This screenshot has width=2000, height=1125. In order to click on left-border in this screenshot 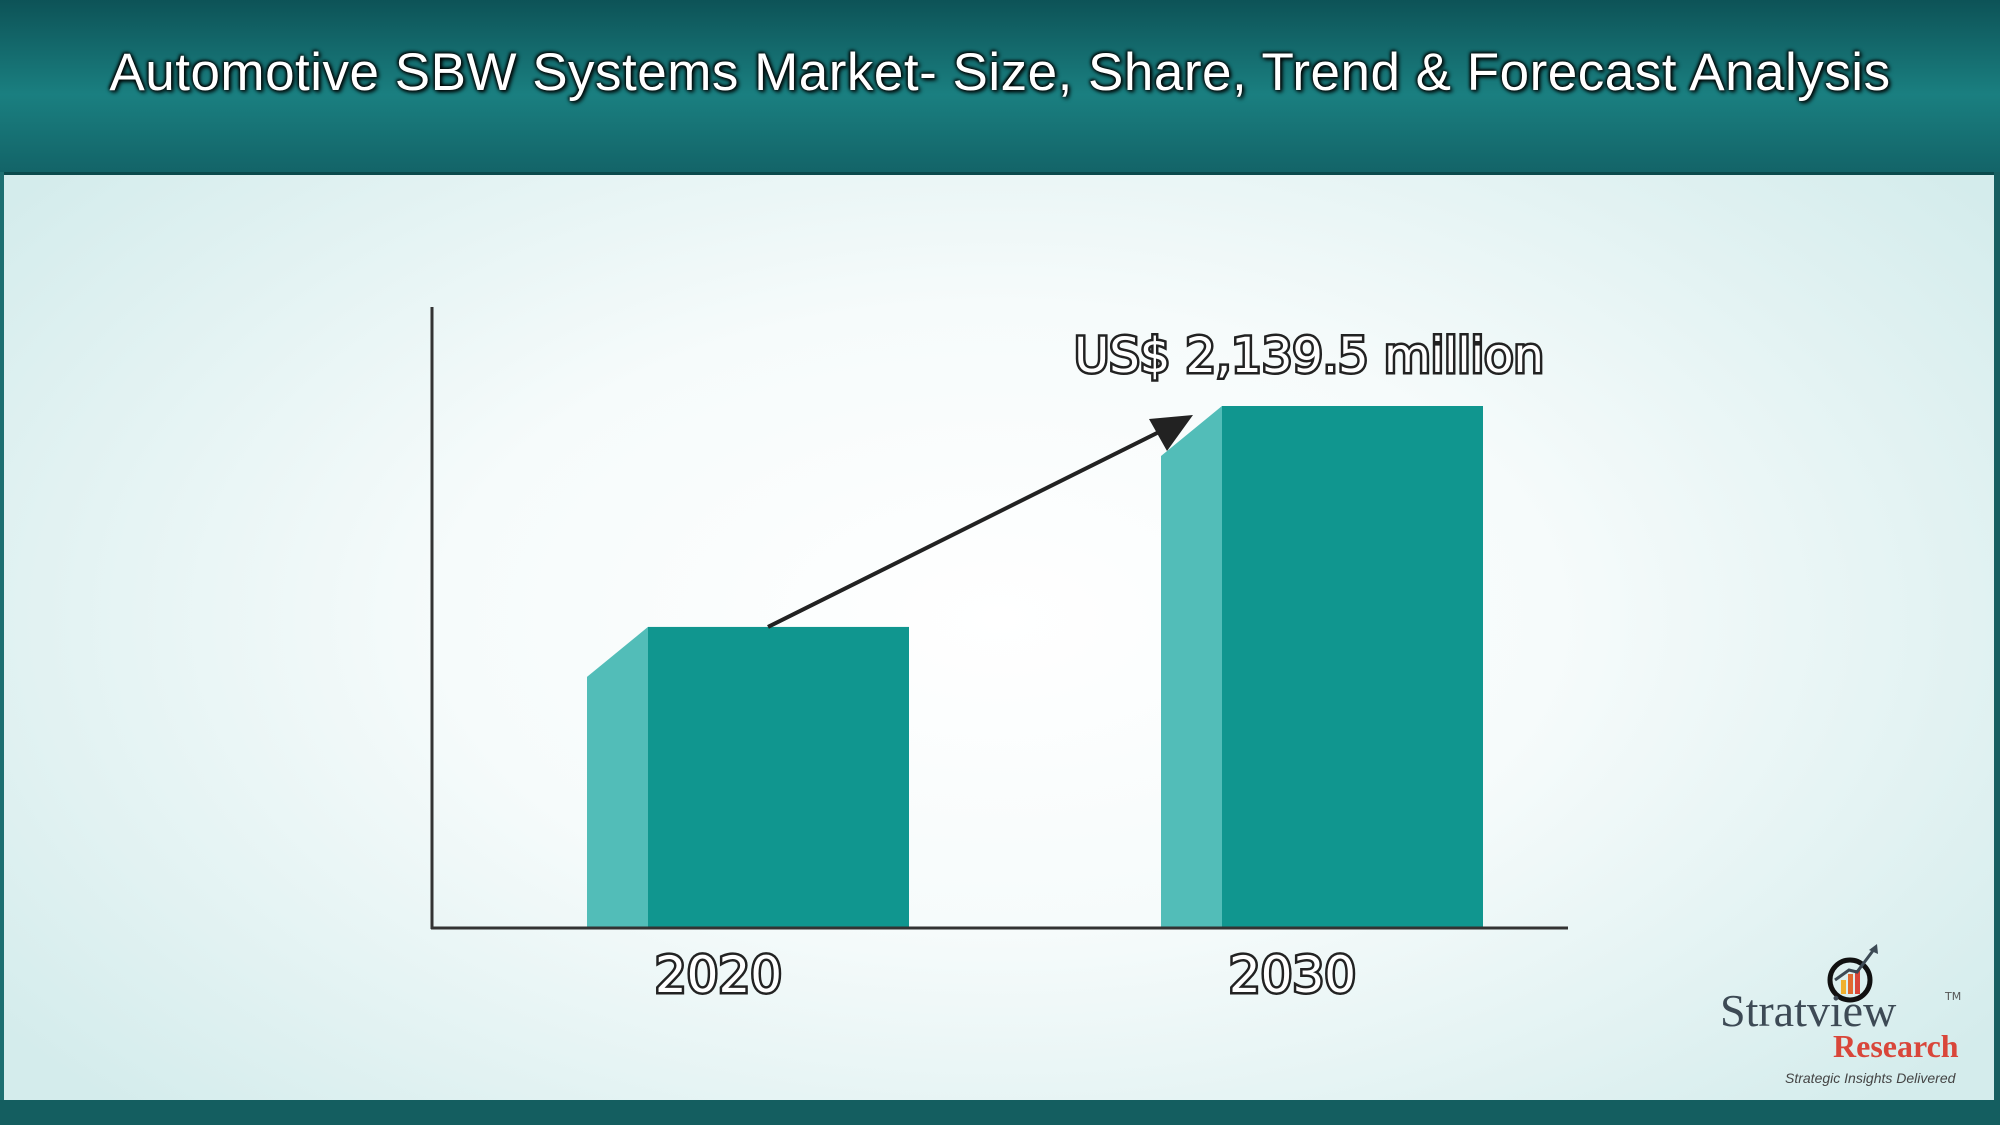, I will do `click(2, 637)`.